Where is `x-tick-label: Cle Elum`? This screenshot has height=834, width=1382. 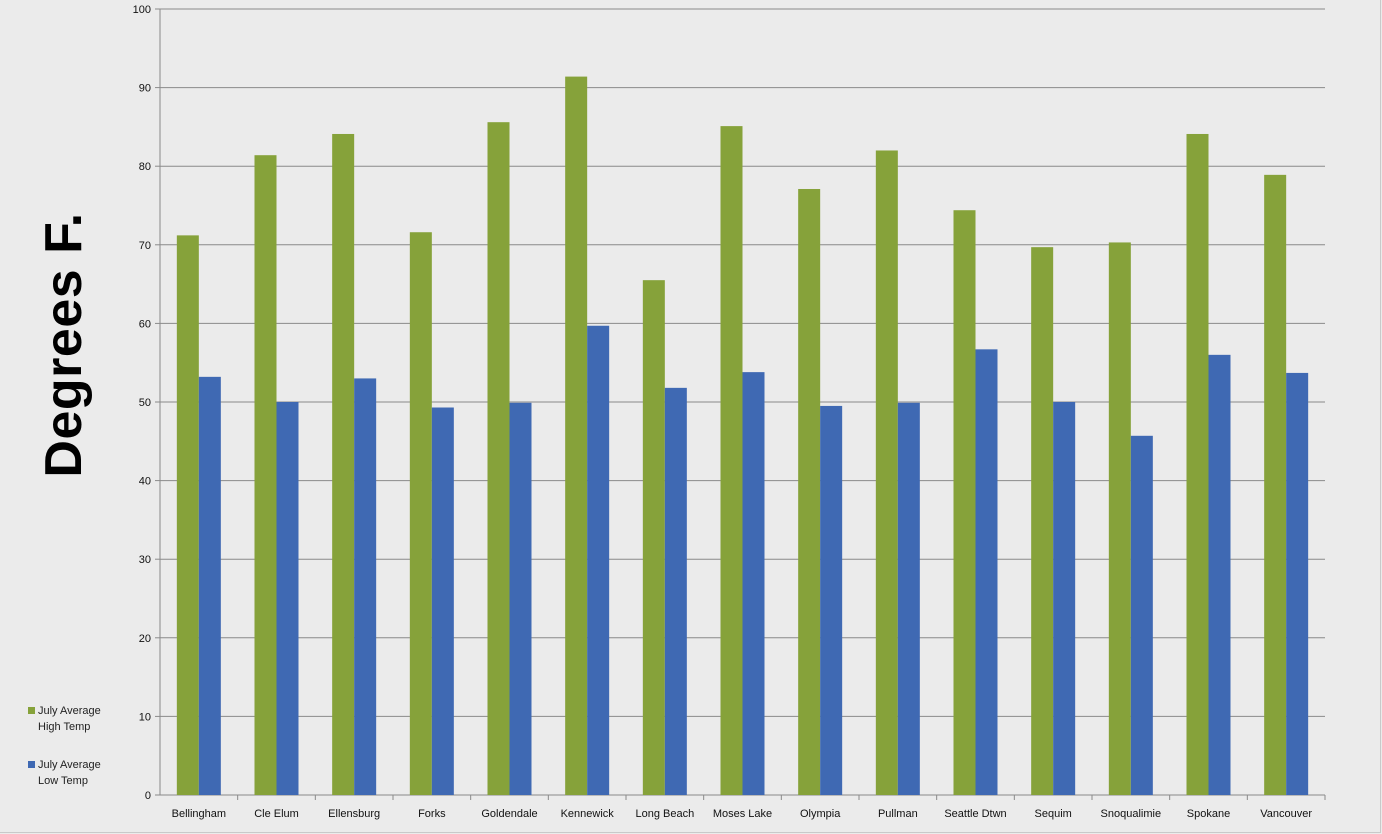
x-tick-label: Cle Elum is located at coordinates (276, 814).